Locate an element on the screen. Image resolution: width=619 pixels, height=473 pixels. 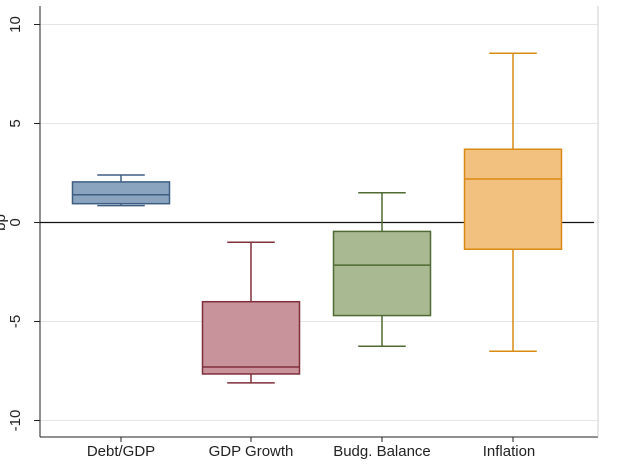
x-tick-label: Budg. Balance is located at coordinates (382, 451).